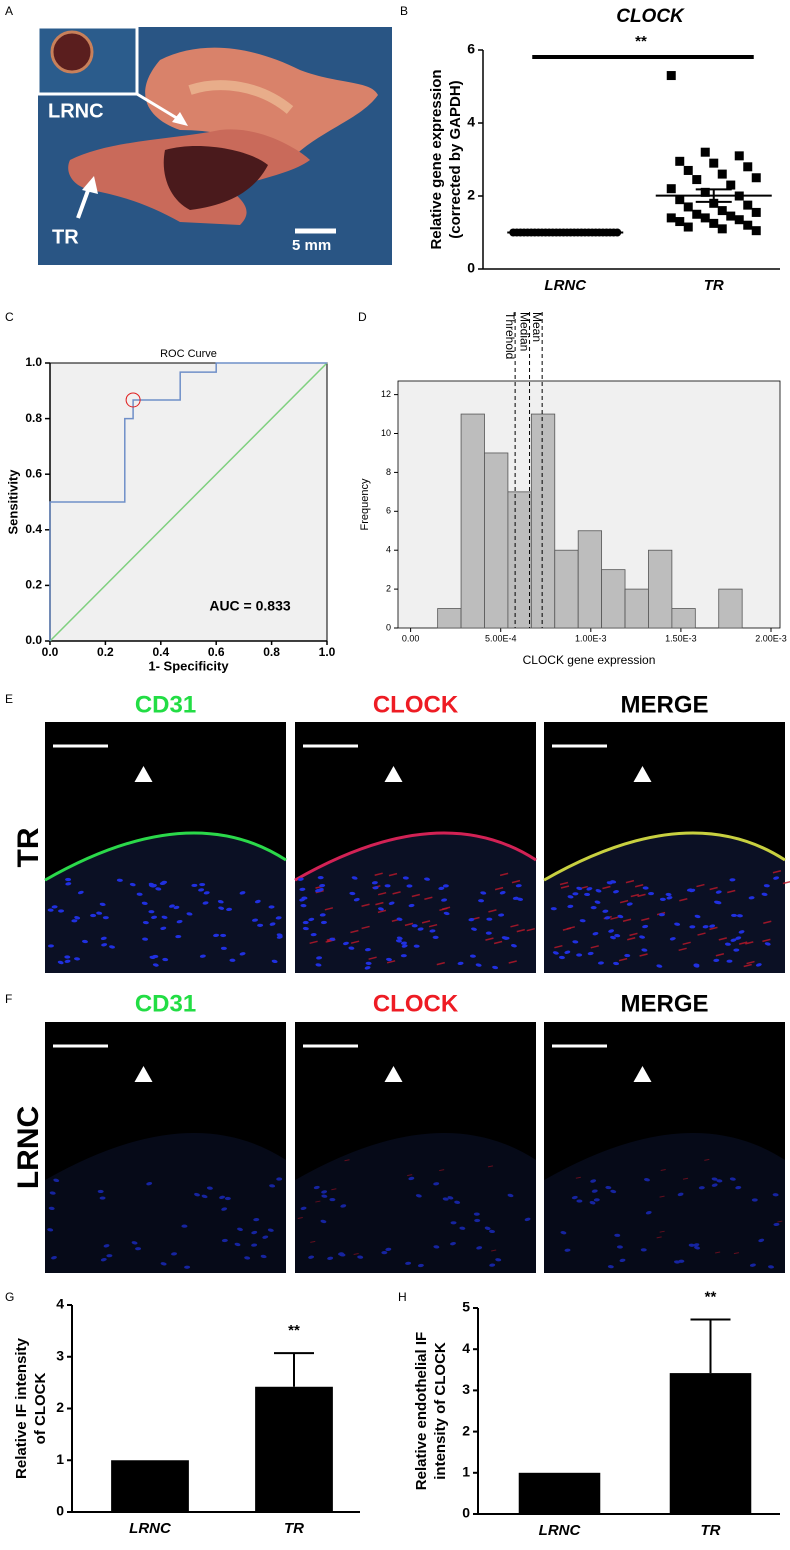 The height and width of the screenshot is (1550, 790). I want to click on y-tick-label: 3, so click(60, 1355).